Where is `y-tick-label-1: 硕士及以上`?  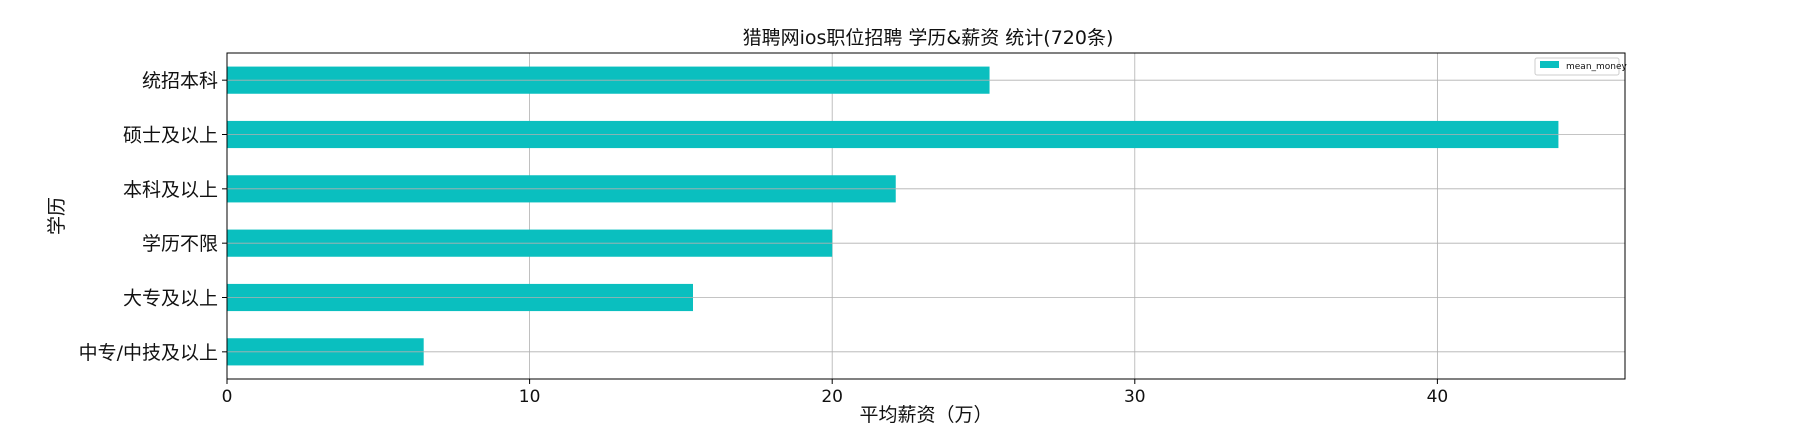
y-tick-label-1: 硕士及以上 is located at coordinates (170, 136).